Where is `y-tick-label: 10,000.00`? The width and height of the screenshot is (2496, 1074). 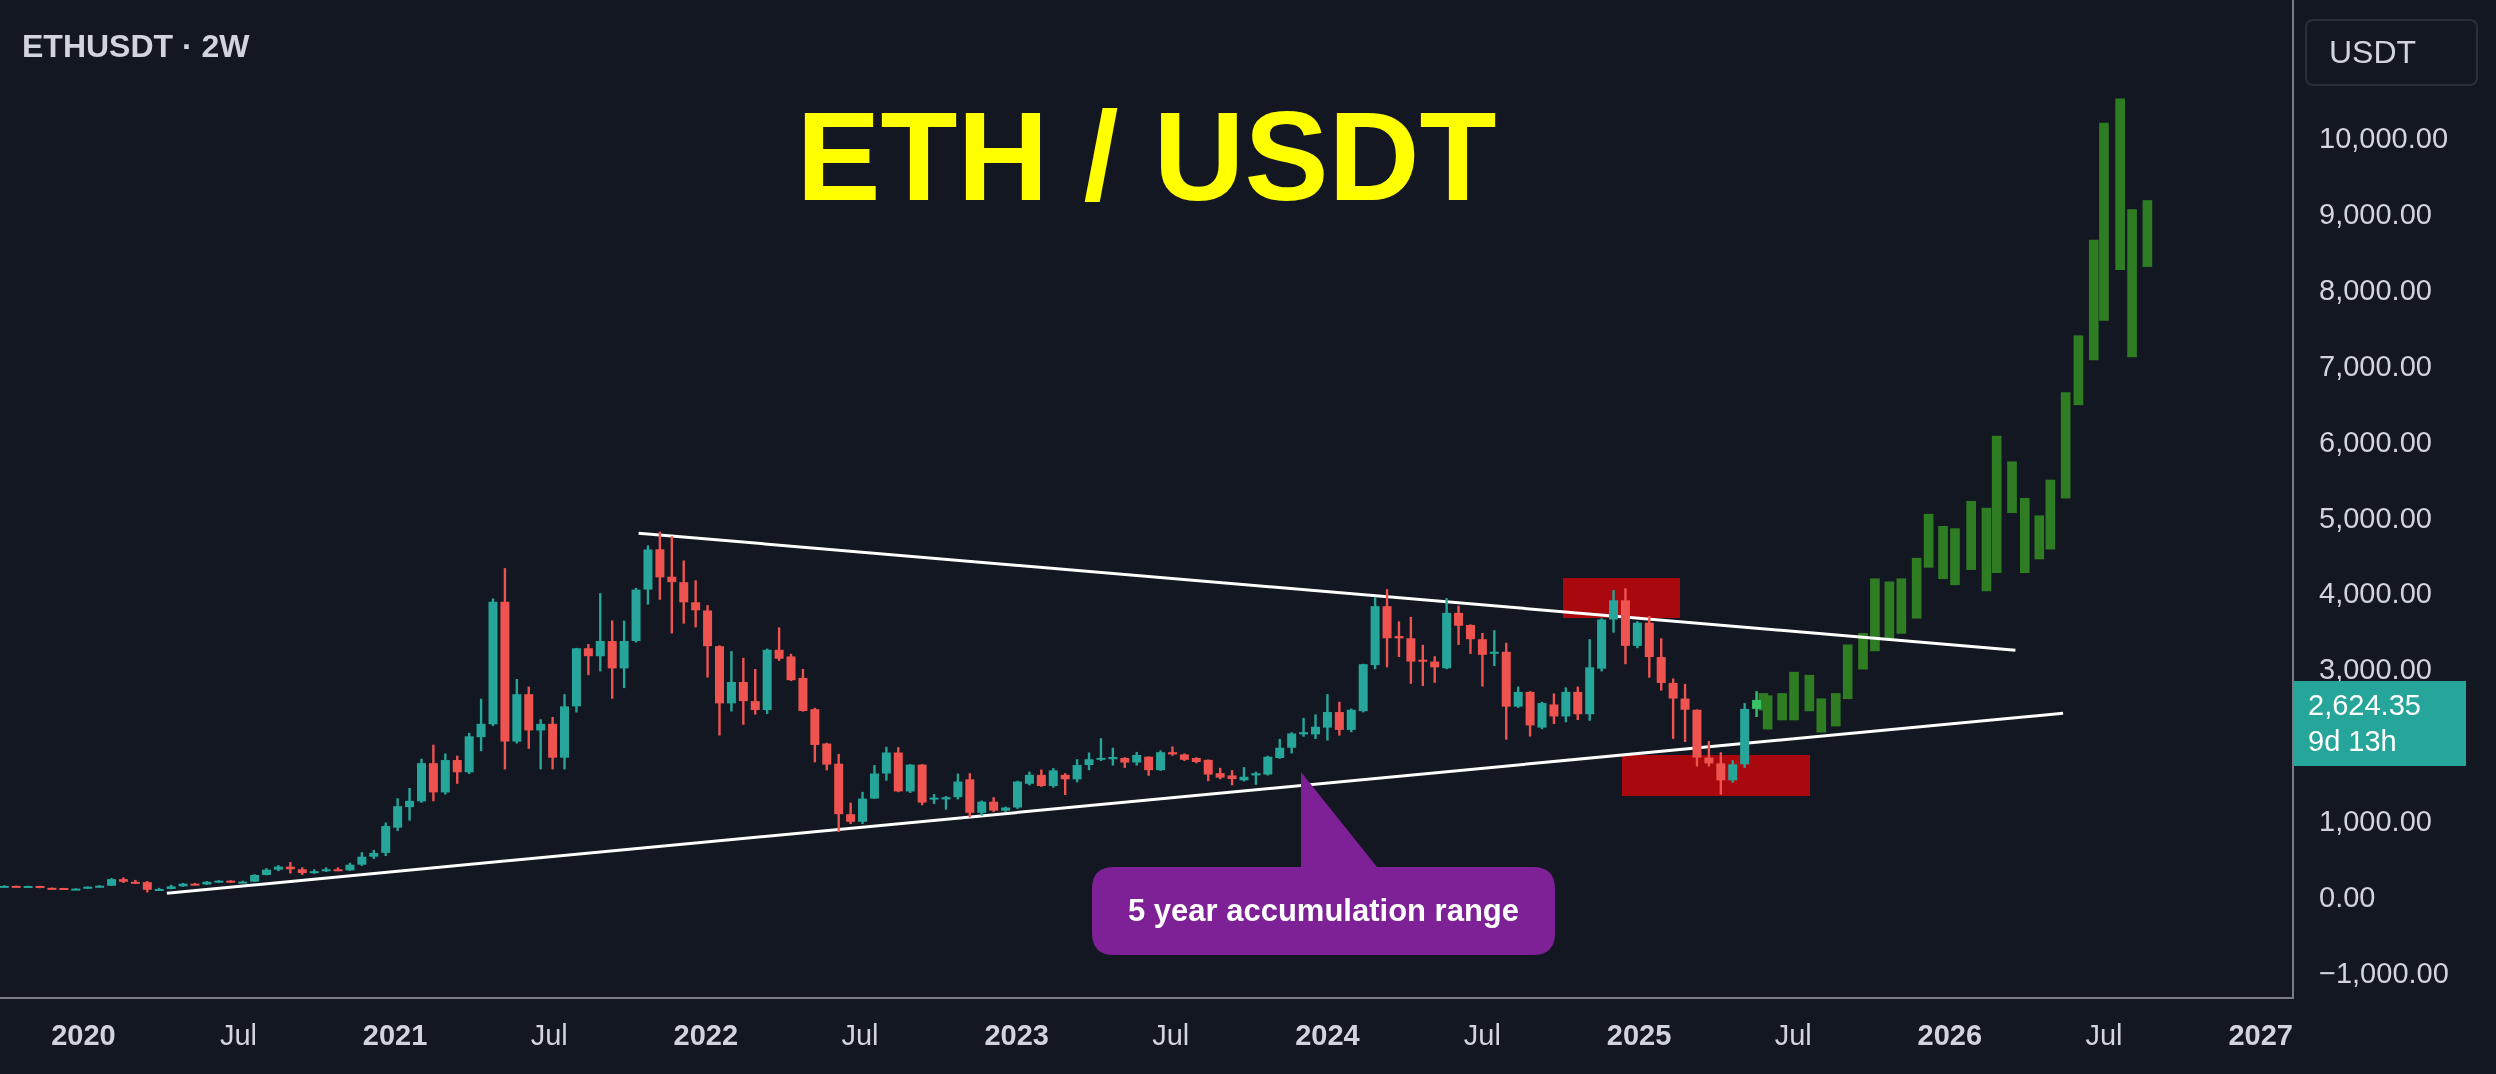 y-tick-label: 10,000.00 is located at coordinates (2384, 137).